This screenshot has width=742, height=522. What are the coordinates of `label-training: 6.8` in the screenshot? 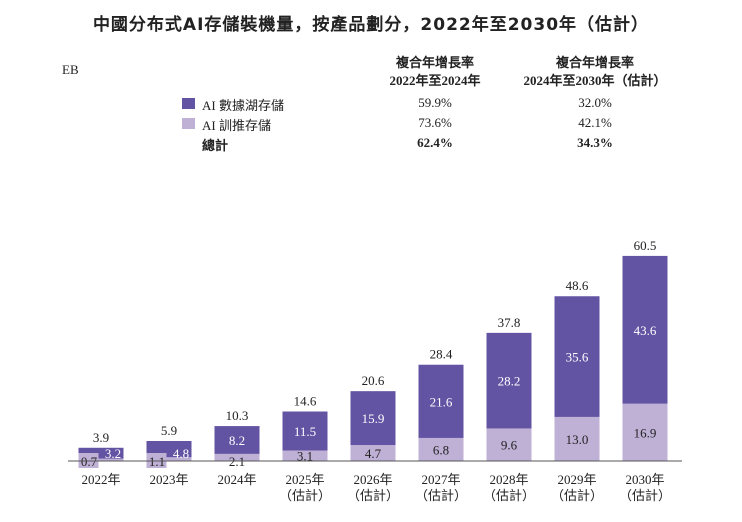 It's located at (441, 449).